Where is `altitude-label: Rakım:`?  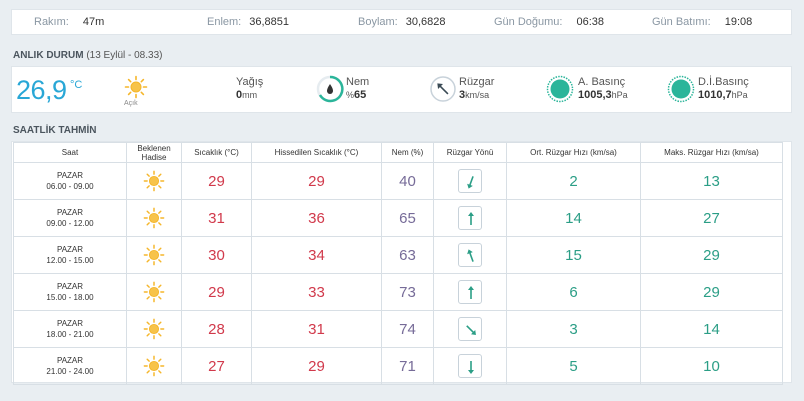 altitude-label: Rakım: is located at coordinates (51, 22).